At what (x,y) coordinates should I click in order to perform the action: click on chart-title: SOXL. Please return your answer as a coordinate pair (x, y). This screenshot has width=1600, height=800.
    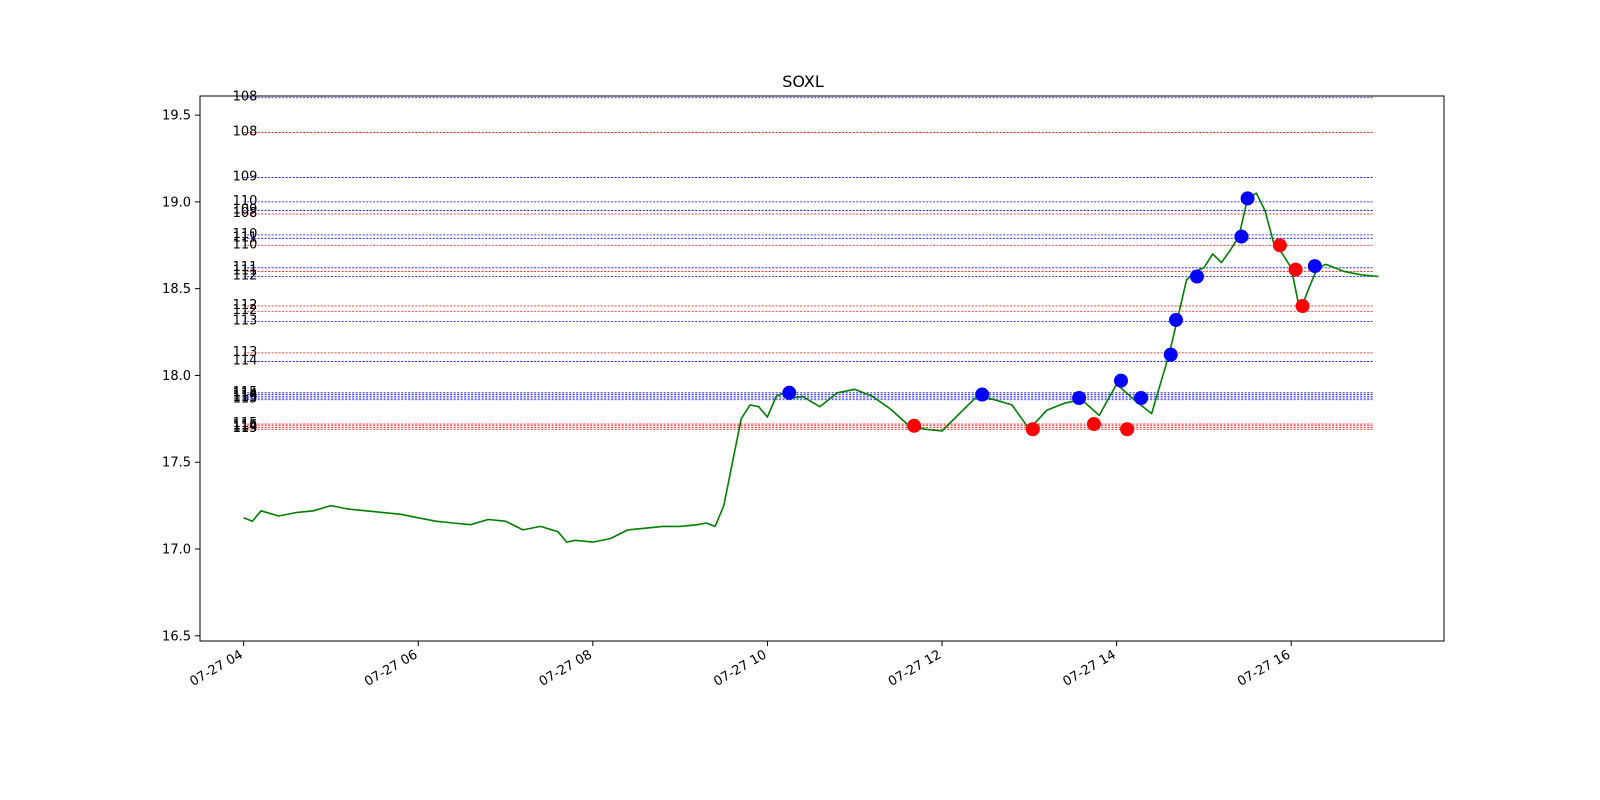
    Looking at the image, I should click on (803, 81).